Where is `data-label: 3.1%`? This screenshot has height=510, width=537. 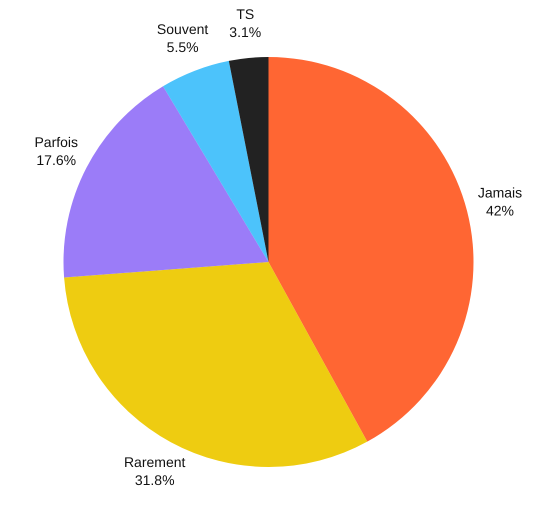 data-label: 3.1% is located at coordinates (245, 32).